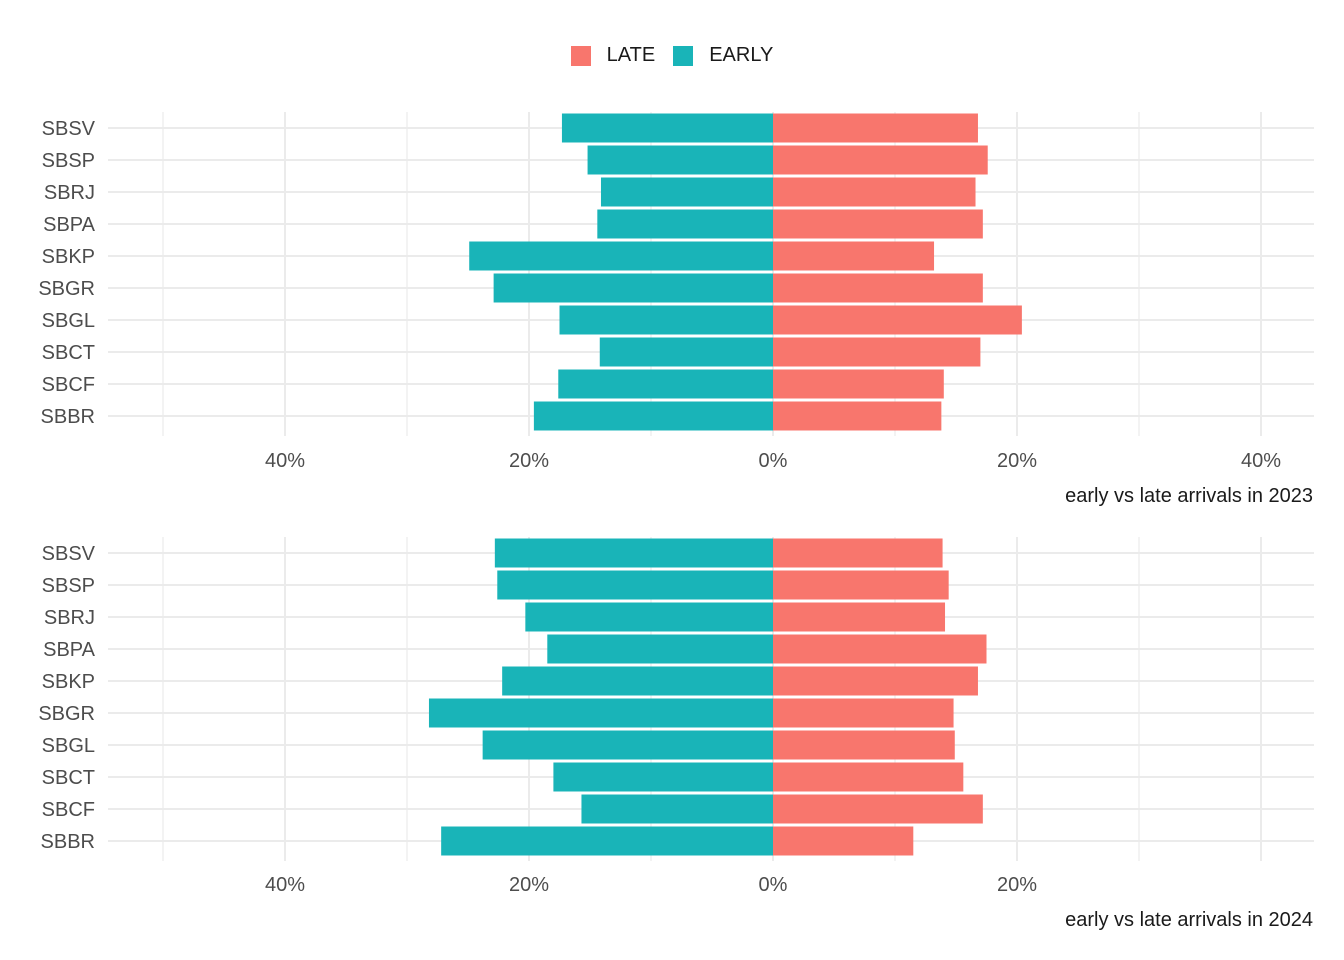  Describe the element at coordinates (1189, 496) in the screenshot. I see `panel-caption: early vs late arrivals in 2023` at that location.